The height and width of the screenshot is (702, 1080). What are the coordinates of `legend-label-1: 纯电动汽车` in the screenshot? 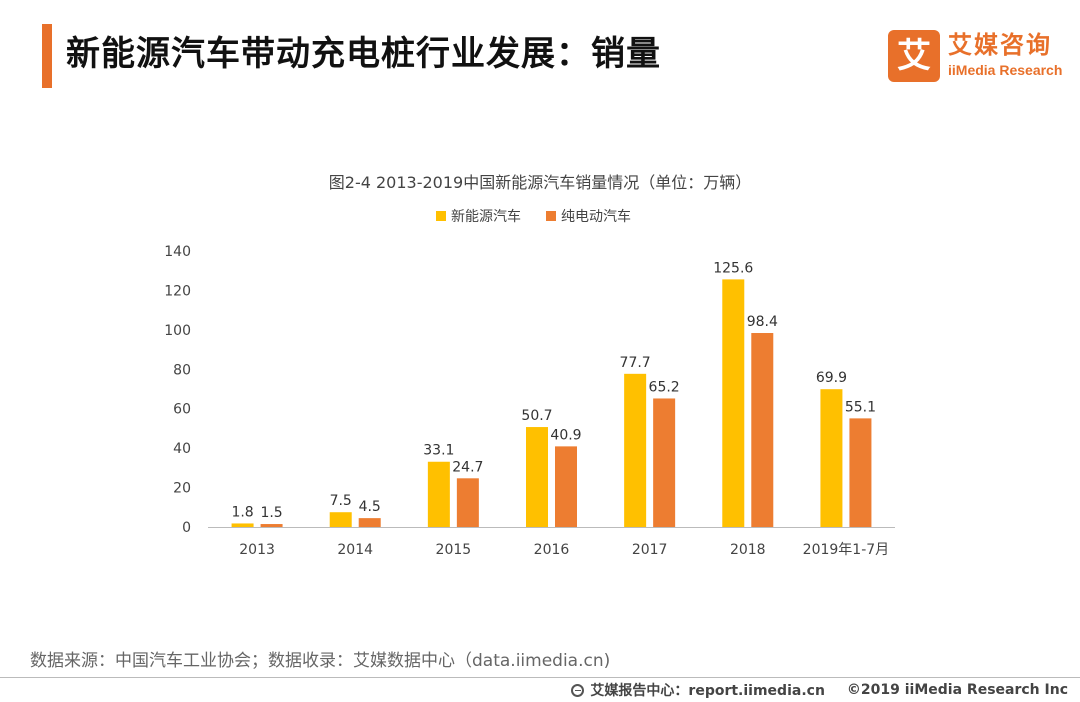 It's located at (596, 216).